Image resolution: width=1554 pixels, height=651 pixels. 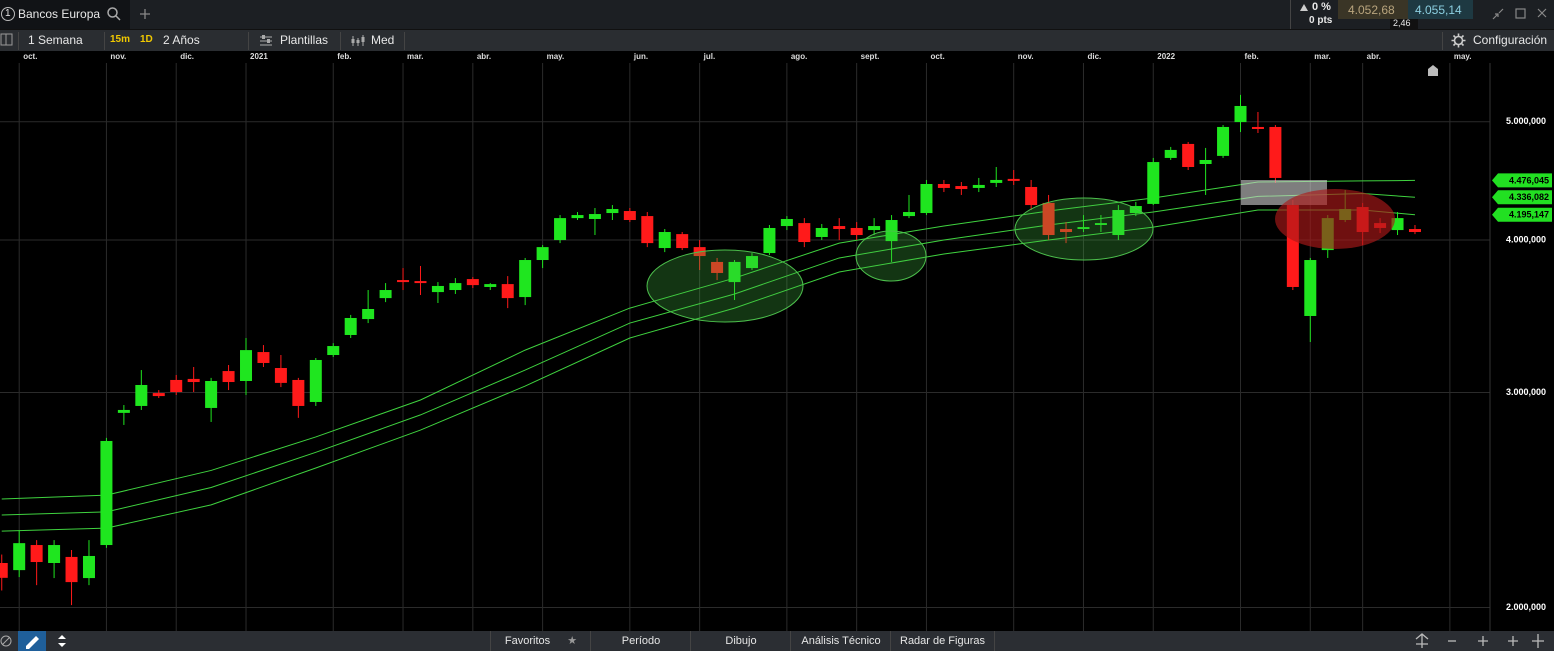 What do you see at coordinates (59, 14) in the screenshot?
I see `tab-title: Bancos Europa` at bounding box center [59, 14].